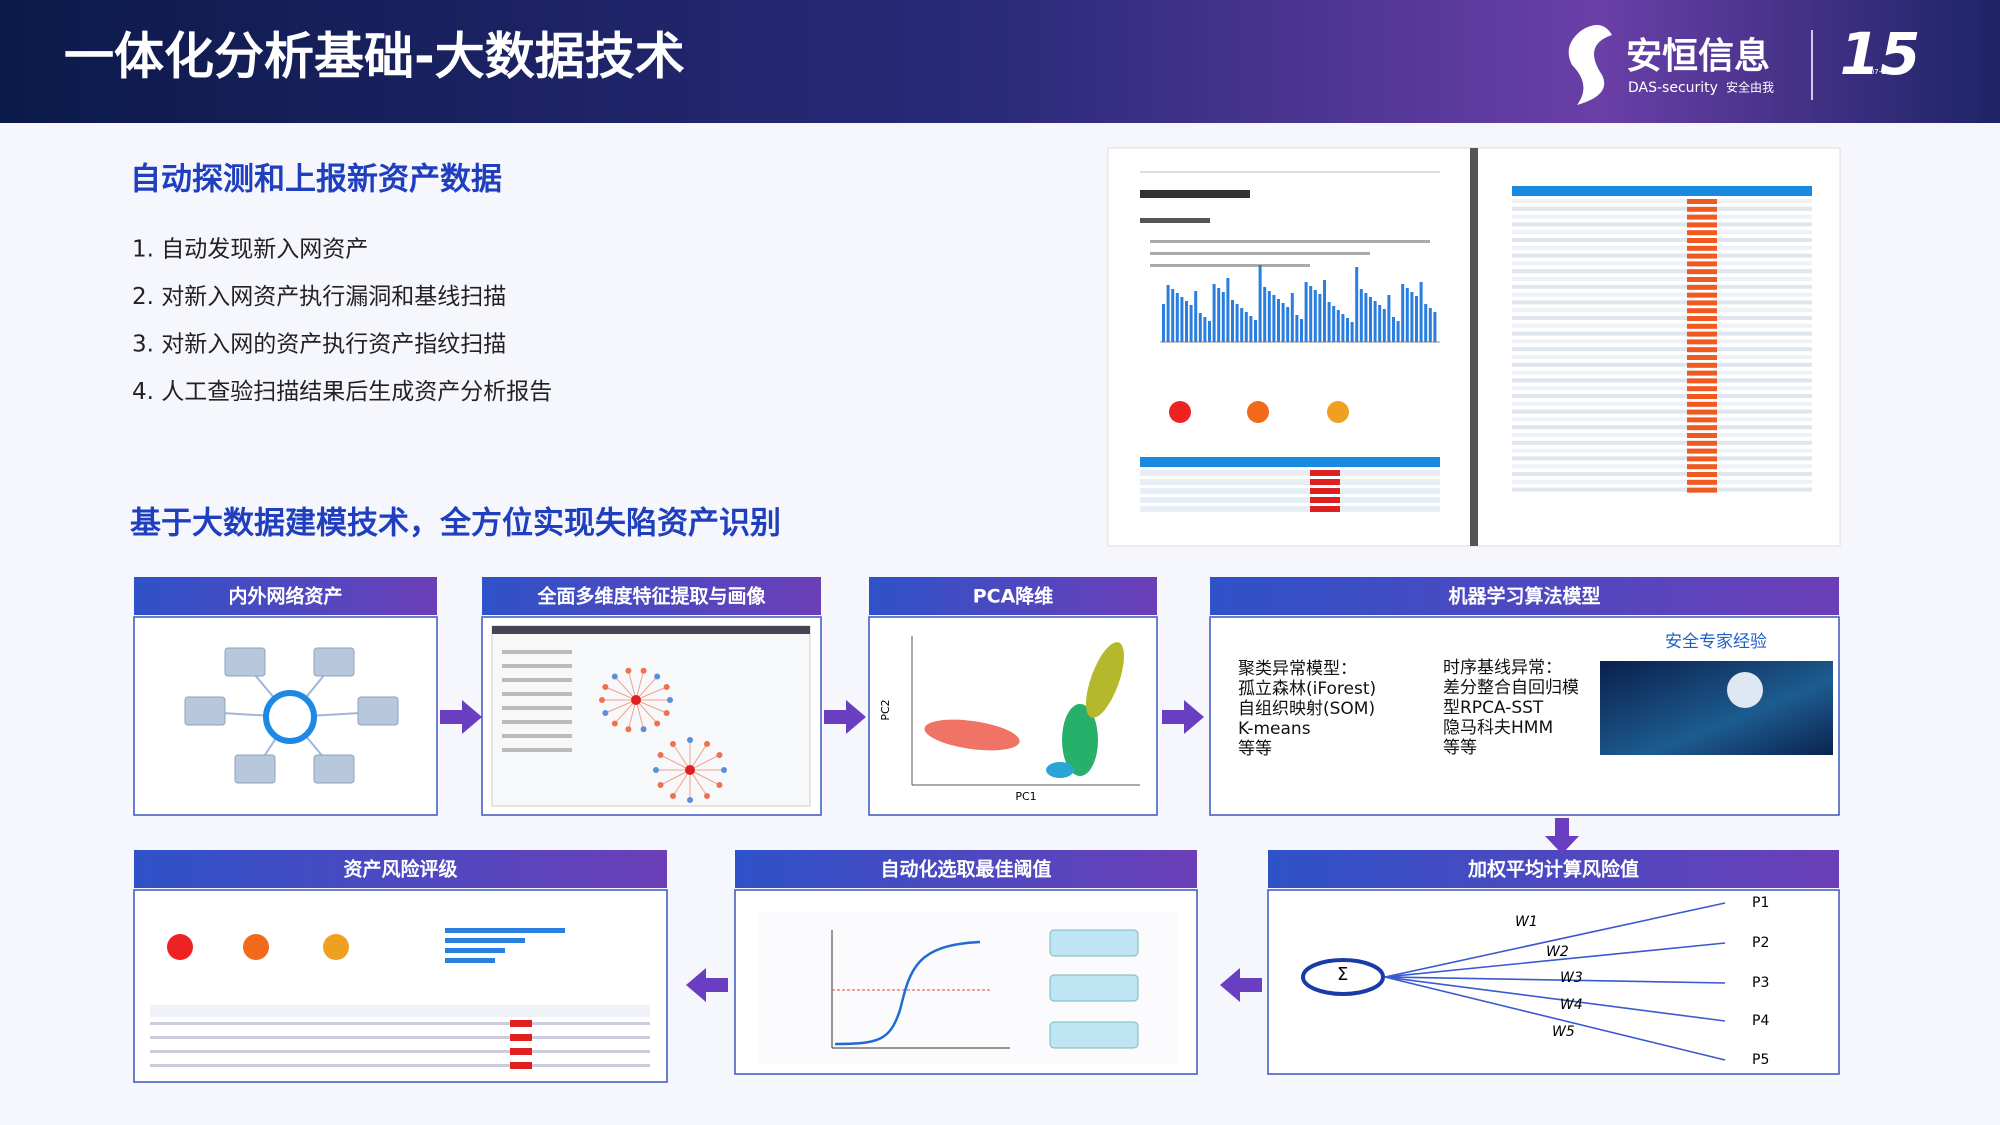  What do you see at coordinates (1260, 253) in the screenshot?
I see `page-text` at bounding box center [1260, 253].